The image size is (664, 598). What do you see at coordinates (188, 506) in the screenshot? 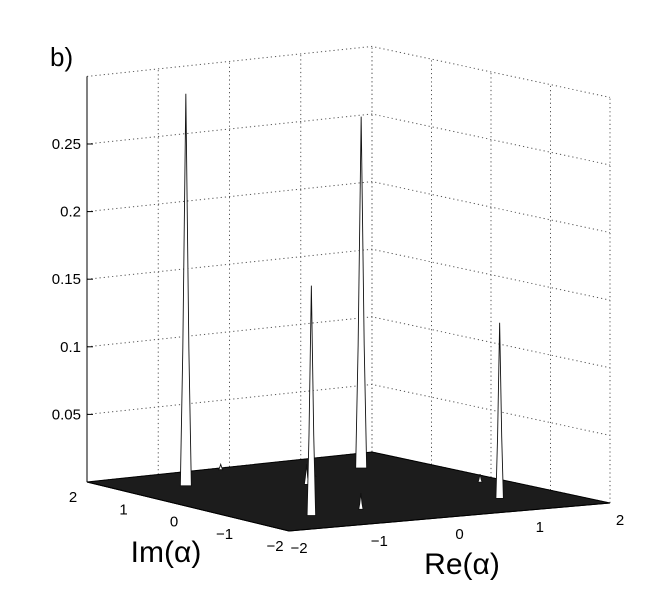
I see `y-axis-line` at bounding box center [188, 506].